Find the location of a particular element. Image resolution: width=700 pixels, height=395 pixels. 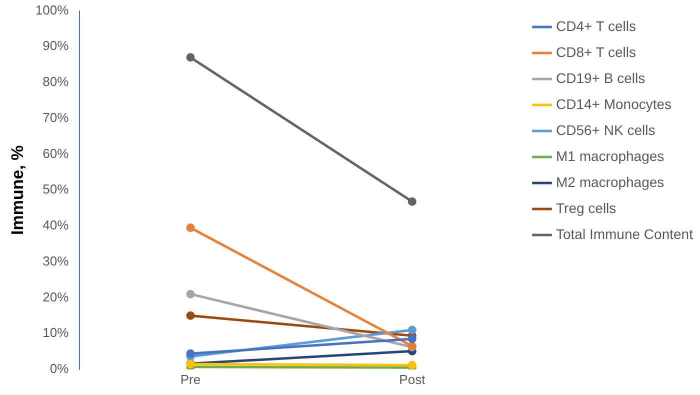

y-tick-label: 40% is located at coordinates (56, 225).